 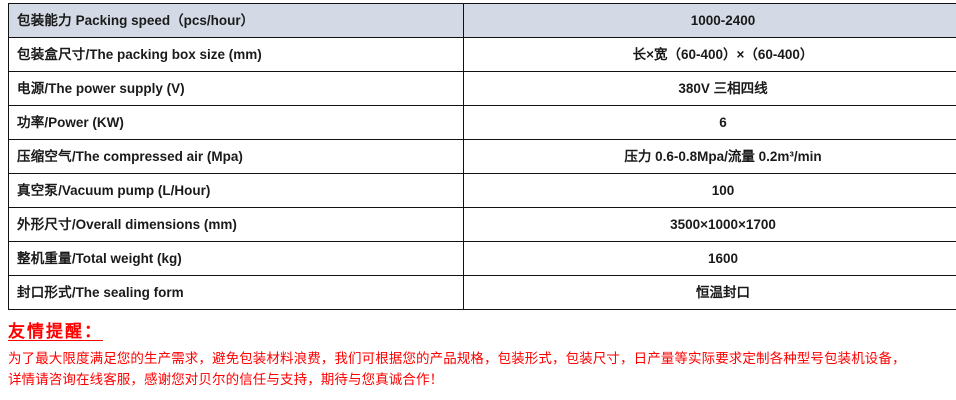 I want to click on spec-label-en: /The sealing form, so click(x=127, y=292).